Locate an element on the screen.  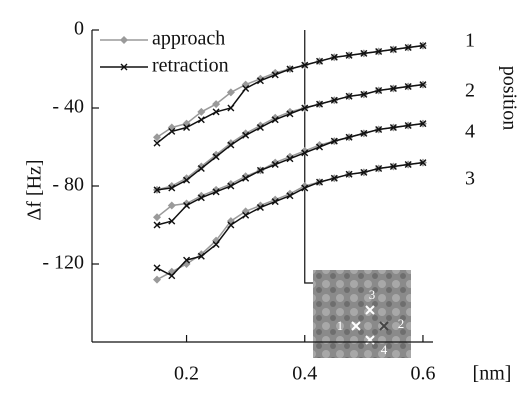
marker-line is located at coordinates (308, 157).